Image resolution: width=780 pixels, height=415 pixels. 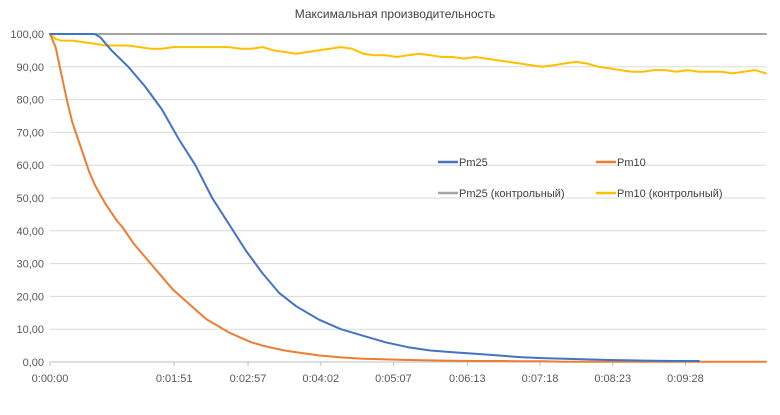 I want to click on x-tick-label: 0:01:51, so click(x=174, y=379).